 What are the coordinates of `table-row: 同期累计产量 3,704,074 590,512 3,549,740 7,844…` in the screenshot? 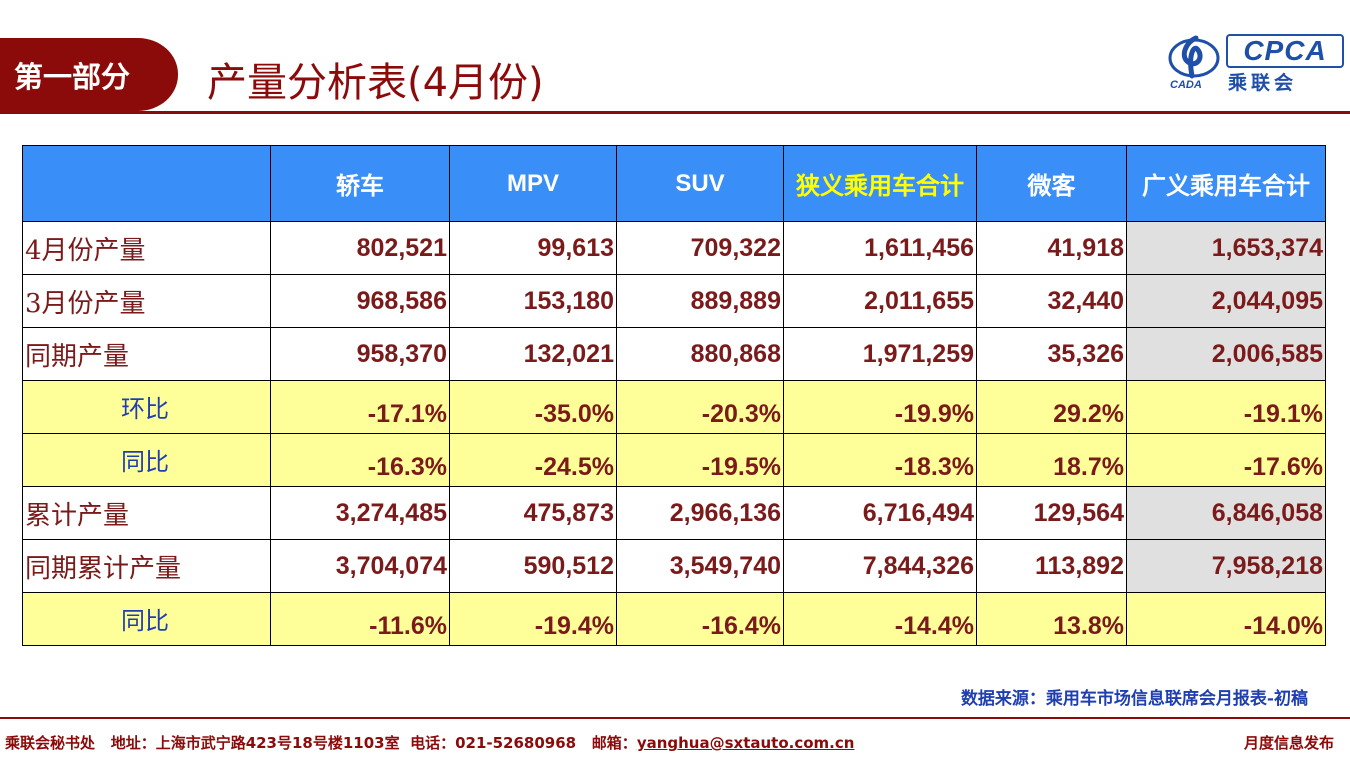 It's located at (674, 566).